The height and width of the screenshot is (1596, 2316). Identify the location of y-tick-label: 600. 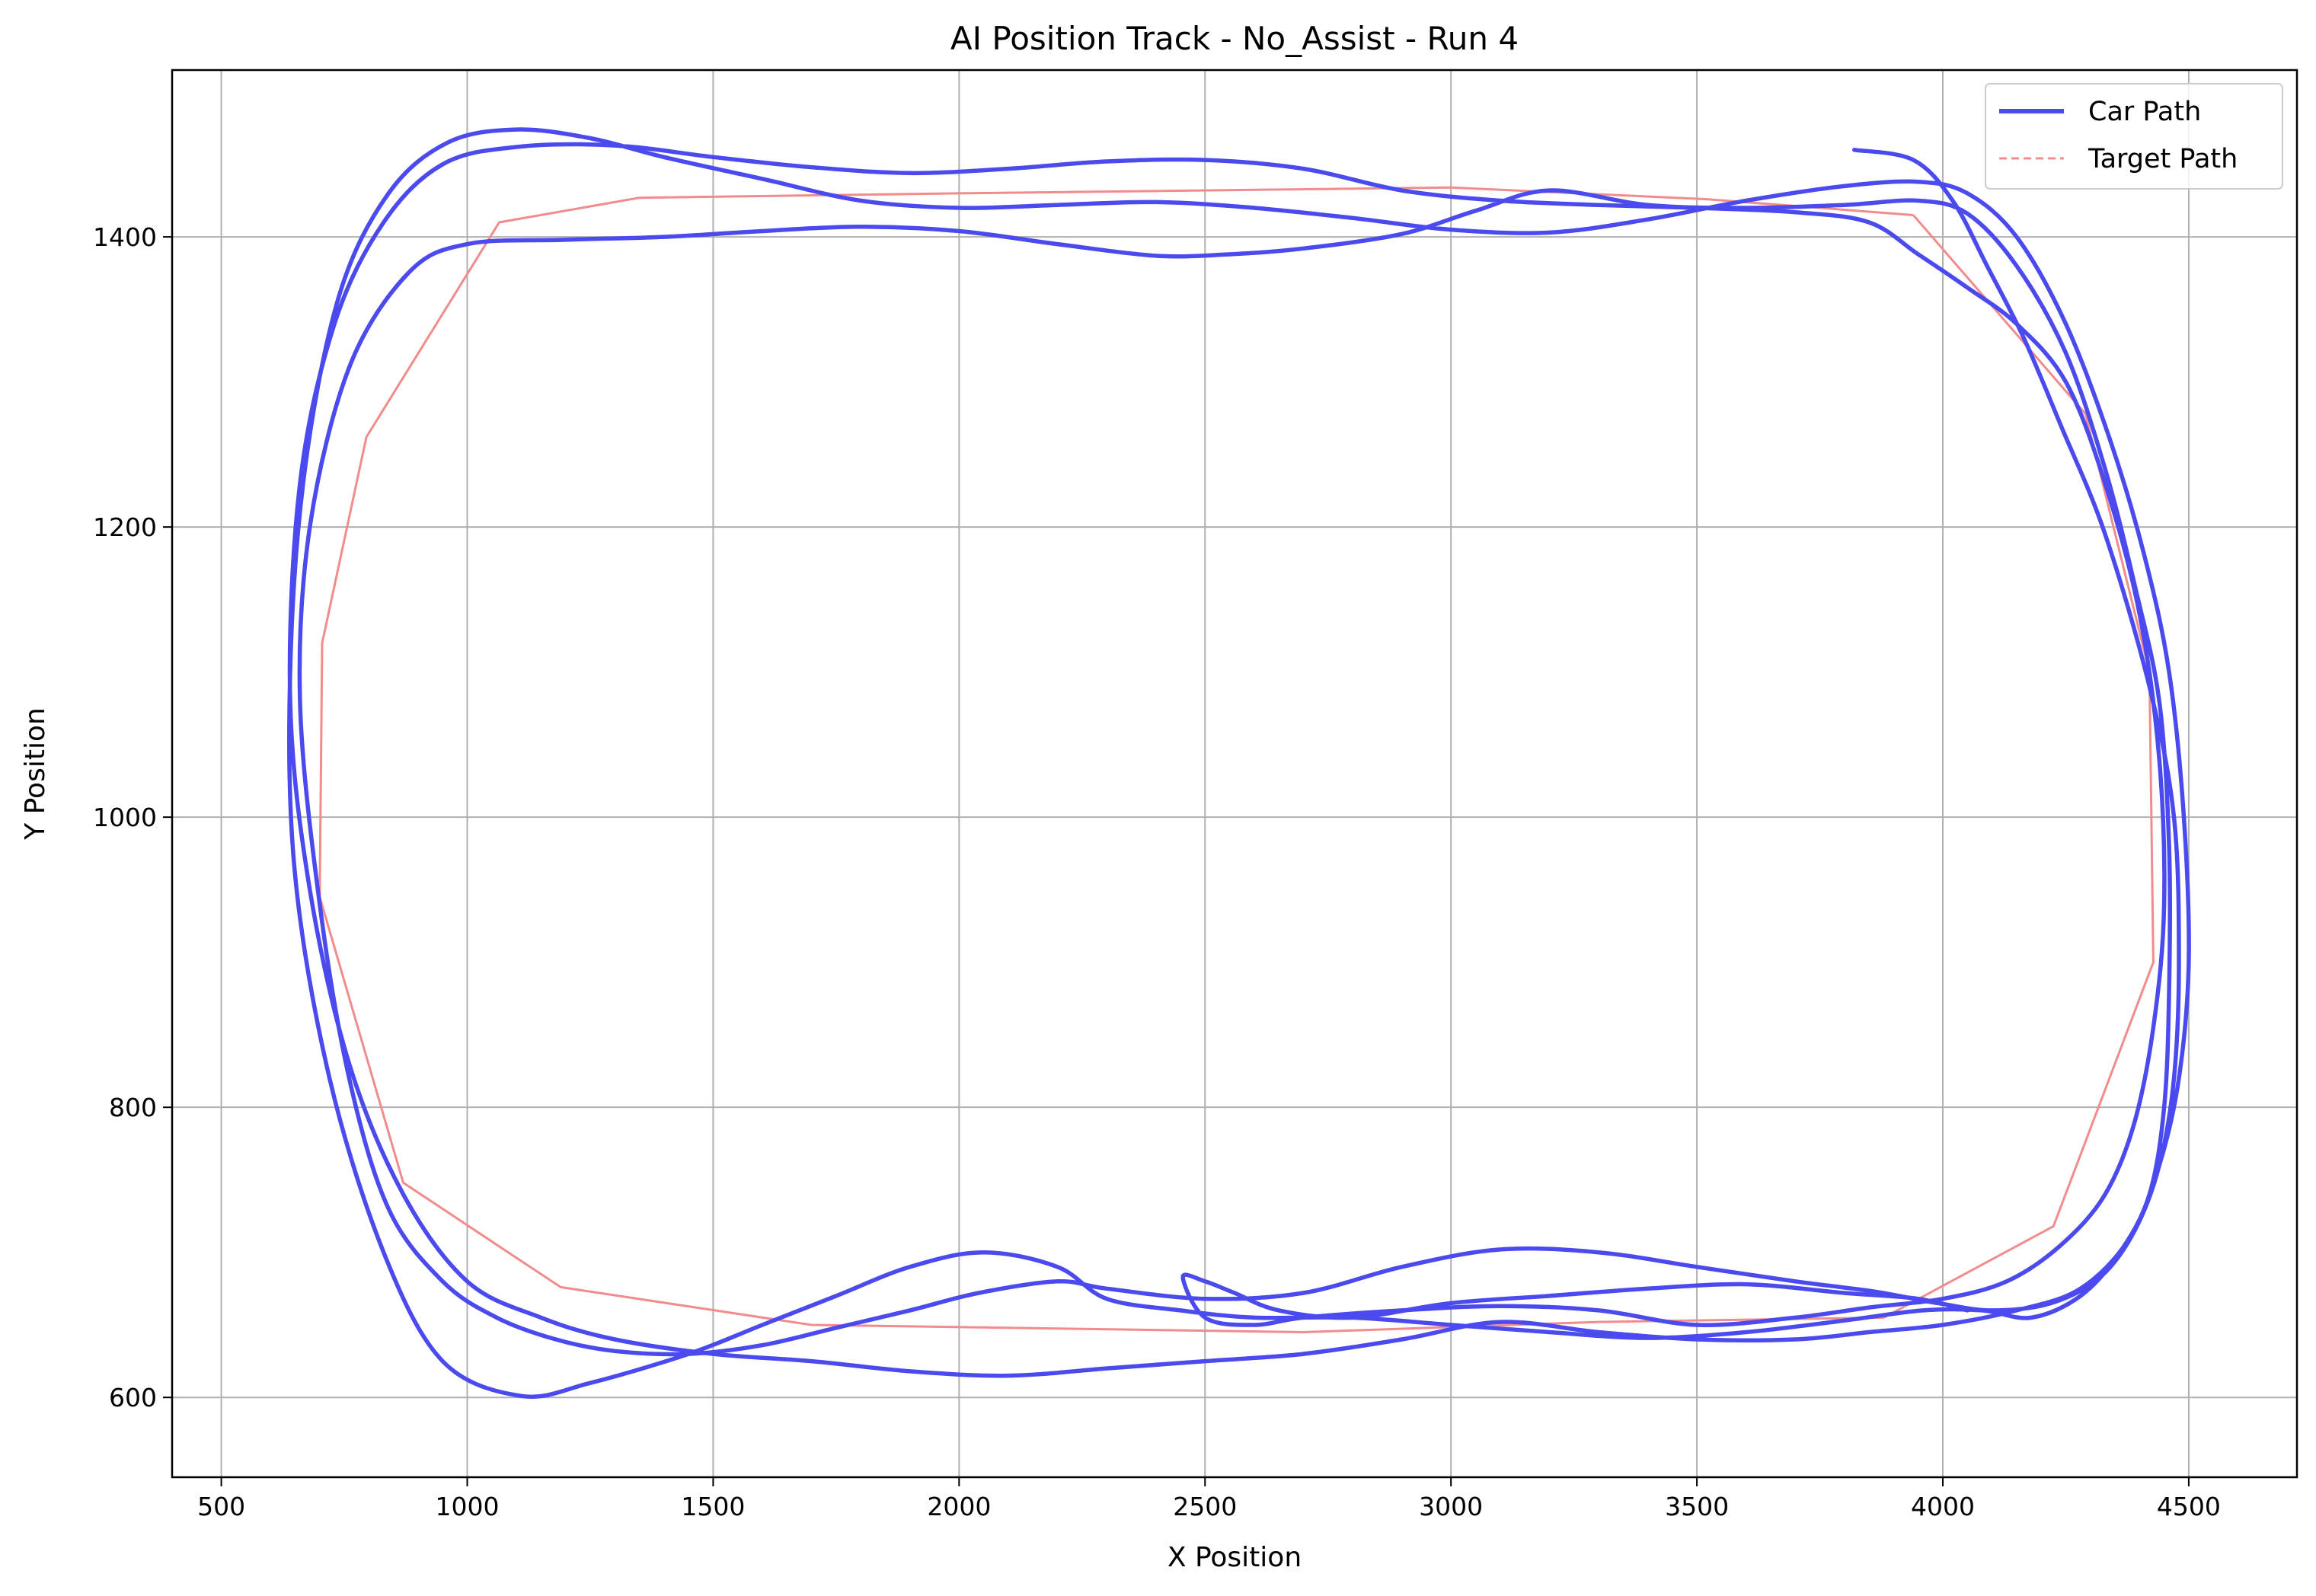
(133, 1397).